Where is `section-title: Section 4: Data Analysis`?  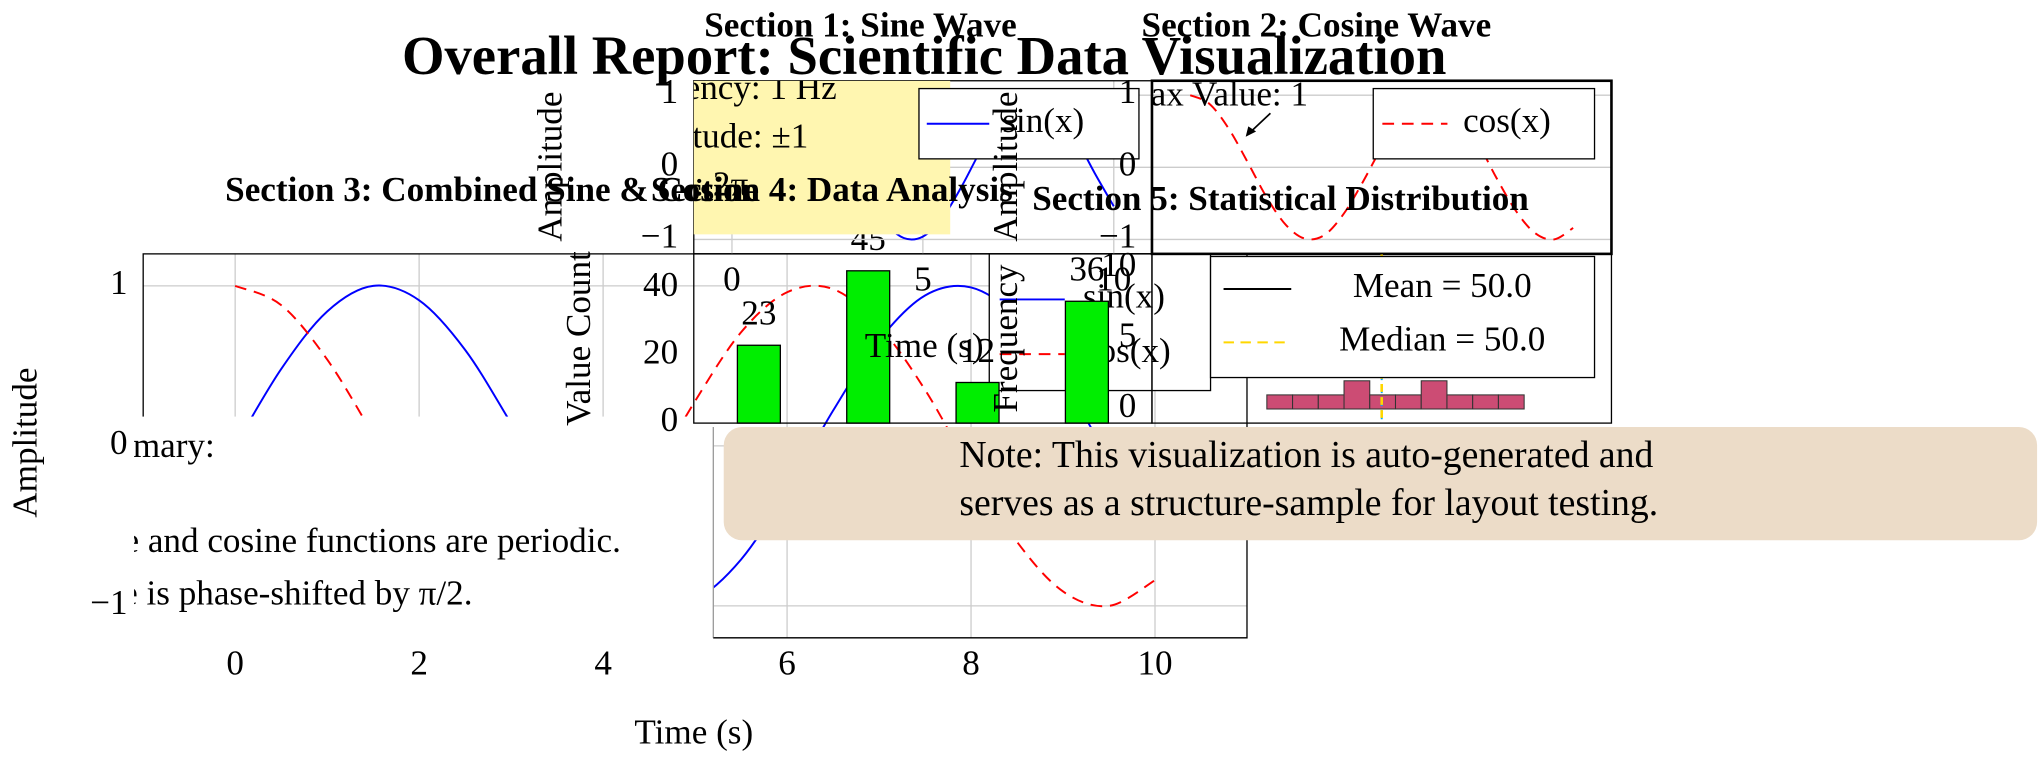
section-title: Section 4: Data Analysis is located at coordinates (832, 189).